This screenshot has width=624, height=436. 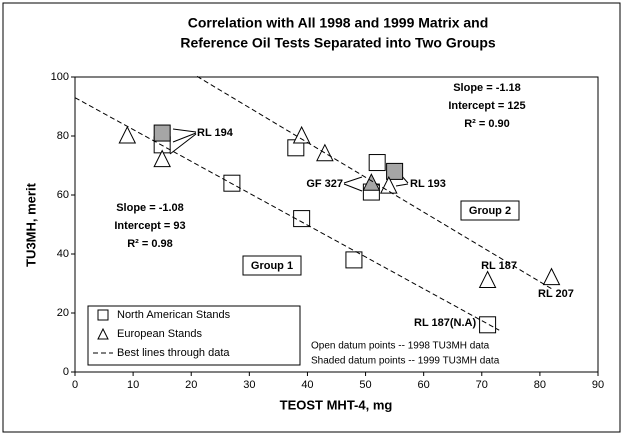 What do you see at coordinates (191, 385) in the screenshot?
I see `x-tick-label: 20` at bounding box center [191, 385].